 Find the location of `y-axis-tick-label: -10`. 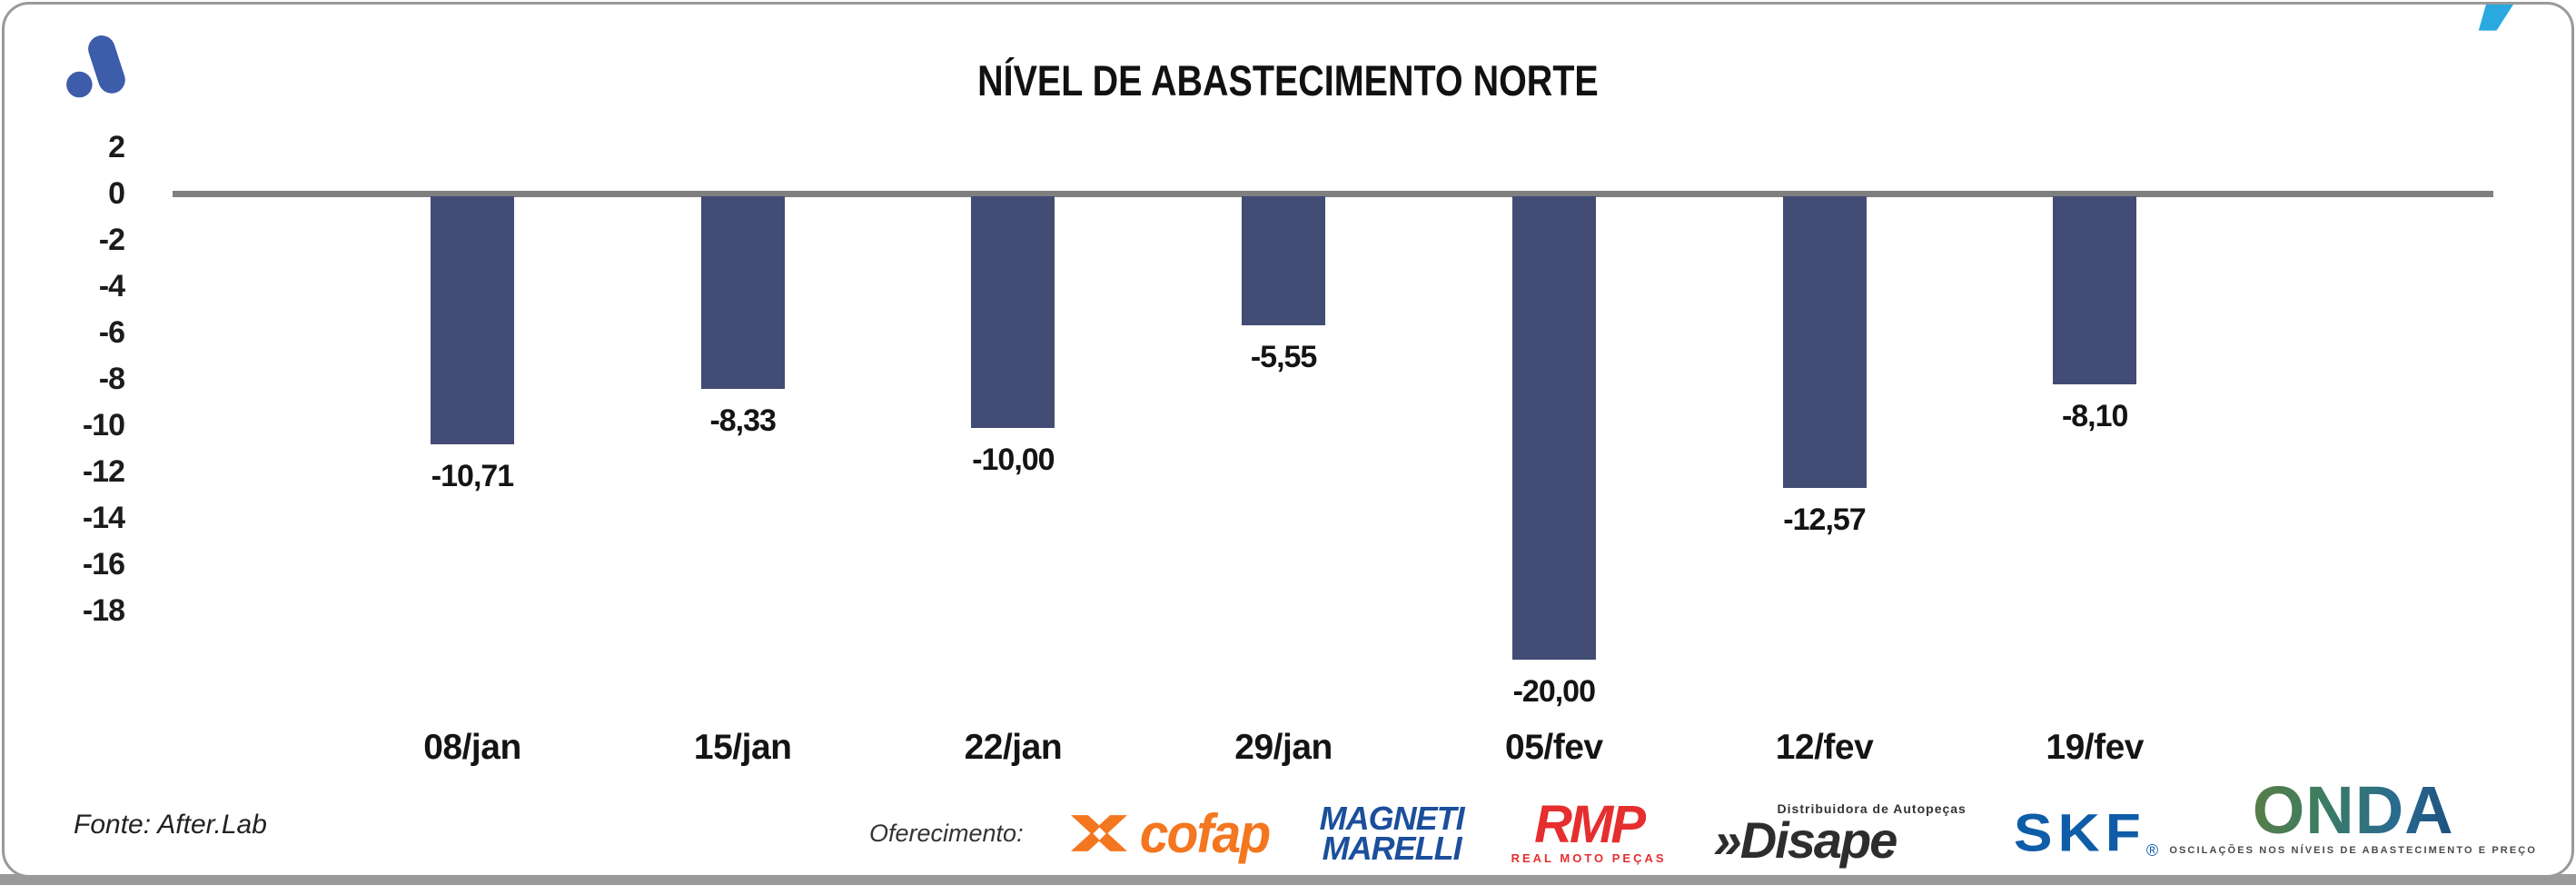

y-axis-tick-label: -10 is located at coordinates (103, 425).